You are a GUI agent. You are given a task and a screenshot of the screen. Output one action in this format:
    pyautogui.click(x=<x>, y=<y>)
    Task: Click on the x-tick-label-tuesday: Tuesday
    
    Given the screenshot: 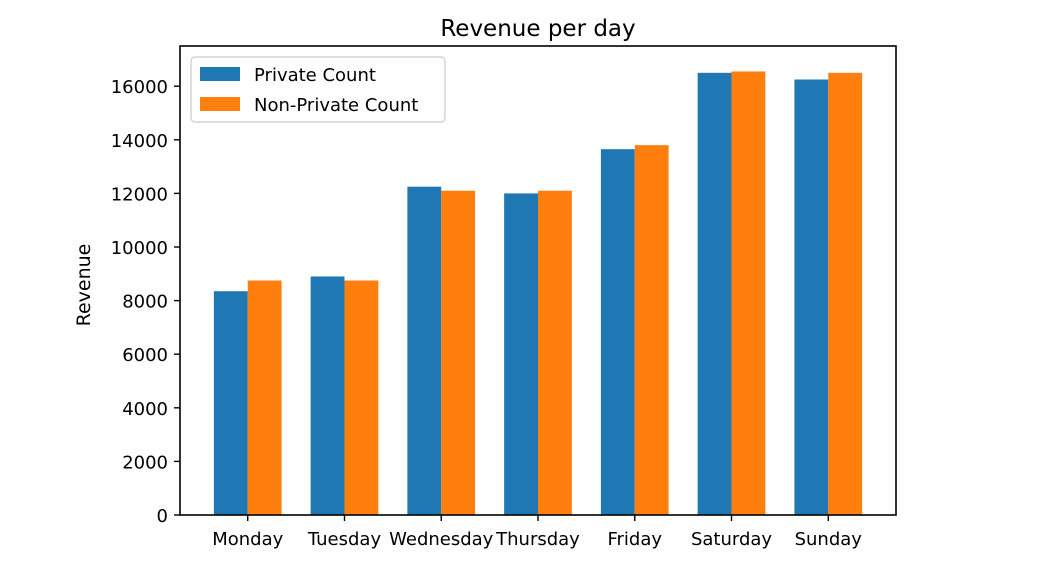 What is the action you would take?
    pyautogui.click(x=344, y=539)
    